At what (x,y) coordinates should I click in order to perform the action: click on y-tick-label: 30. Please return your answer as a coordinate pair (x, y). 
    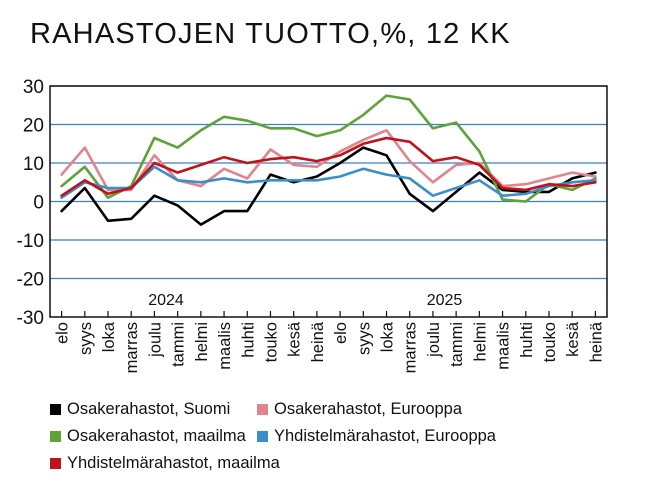
    Looking at the image, I should click on (33, 87).